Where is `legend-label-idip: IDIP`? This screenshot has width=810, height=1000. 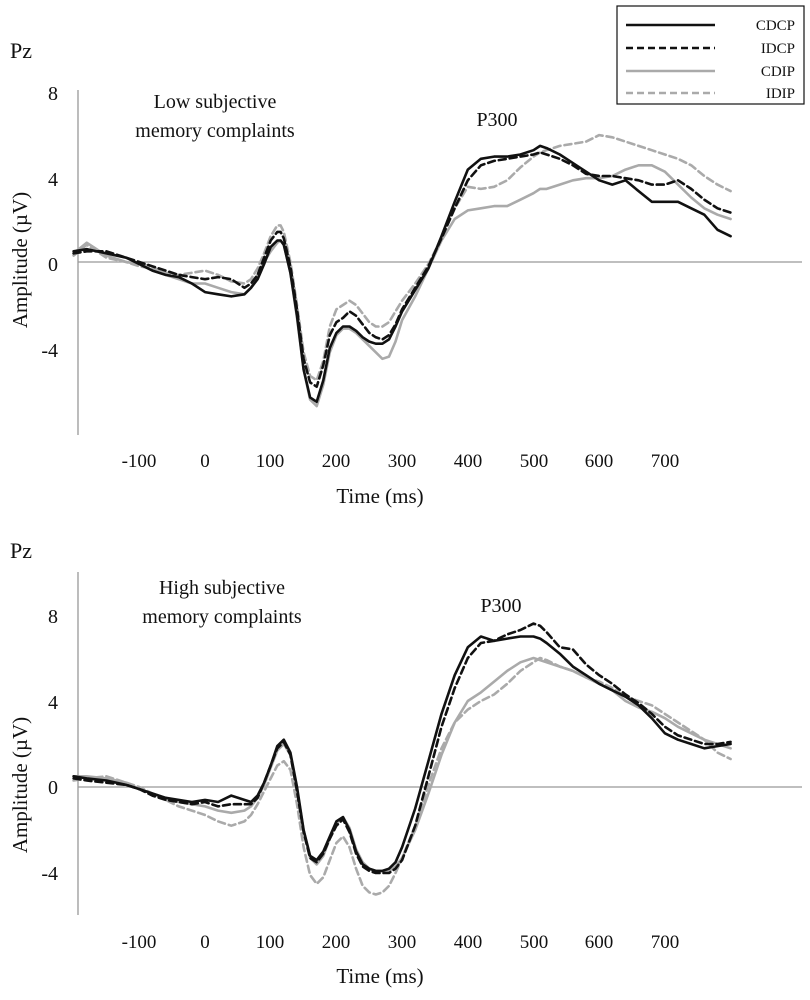
legend-label-idip: IDIP is located at coordinates (780, 94).